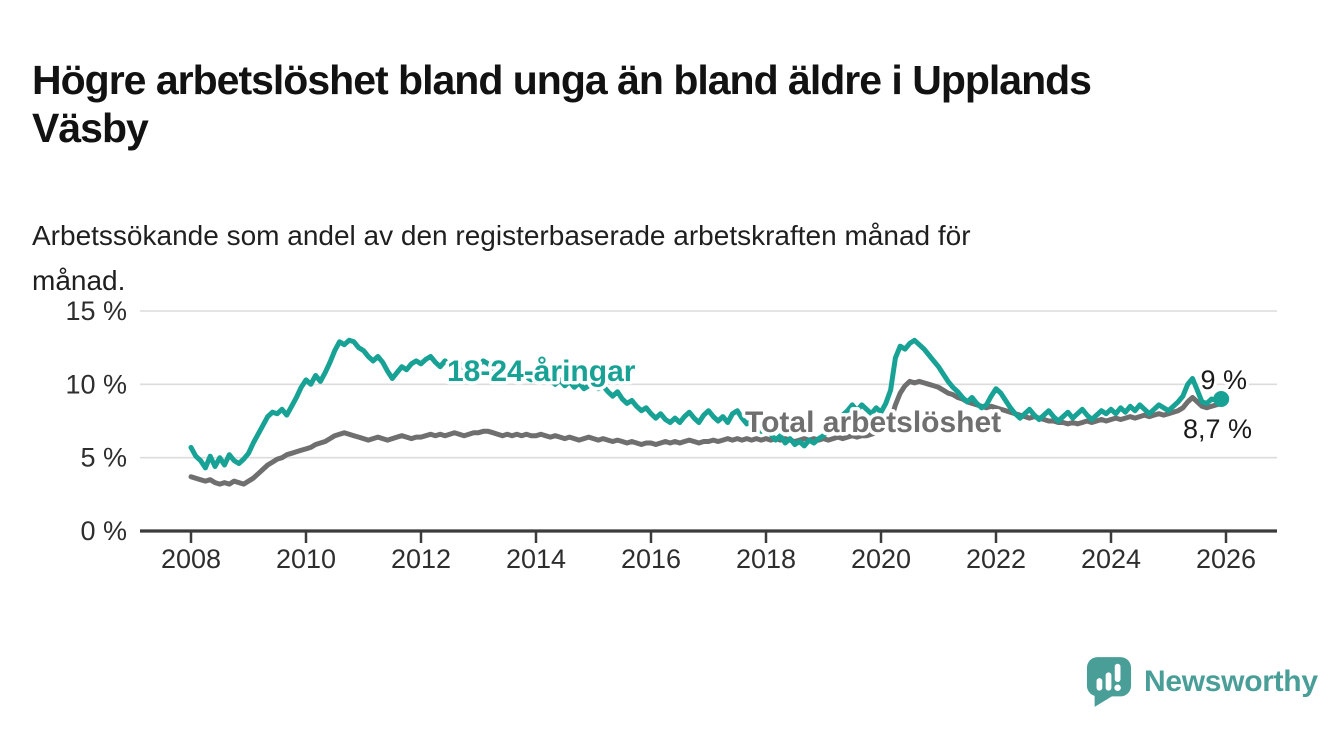 The width and height of the screenshot is (1340, 734). I want to click on x-tick-label: 2010, so click(306, 559).